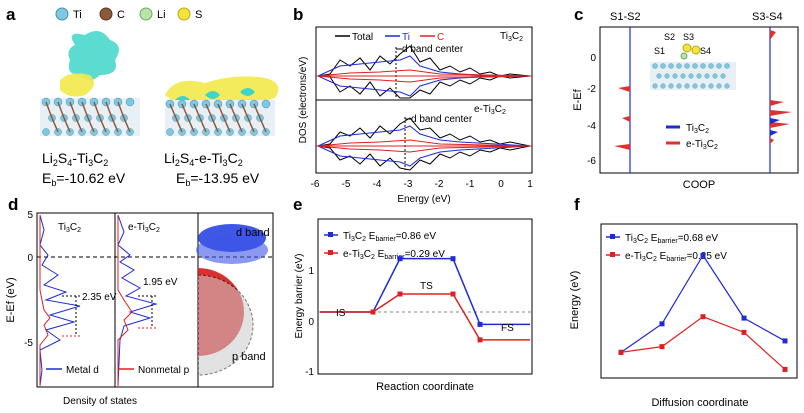 This screenshot has height=413, width=804. I want to click on s-atom-inset-icon, so click(687, 48).